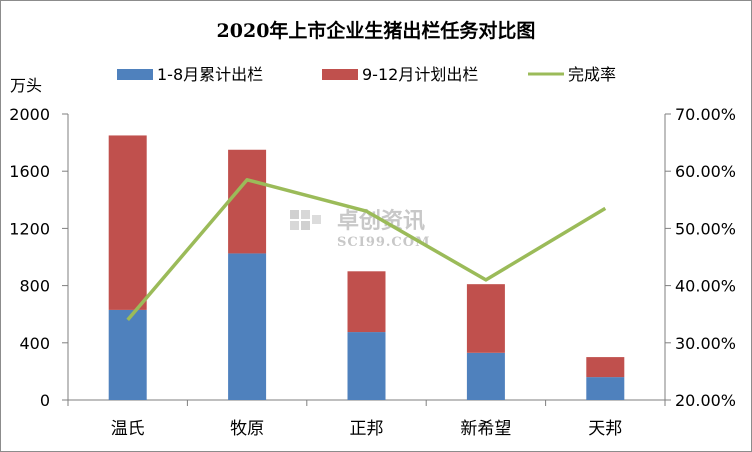  Describe the element at coordinates (34, 286) in the screenshot. I see `y-left-tick-label: 800` at that location.